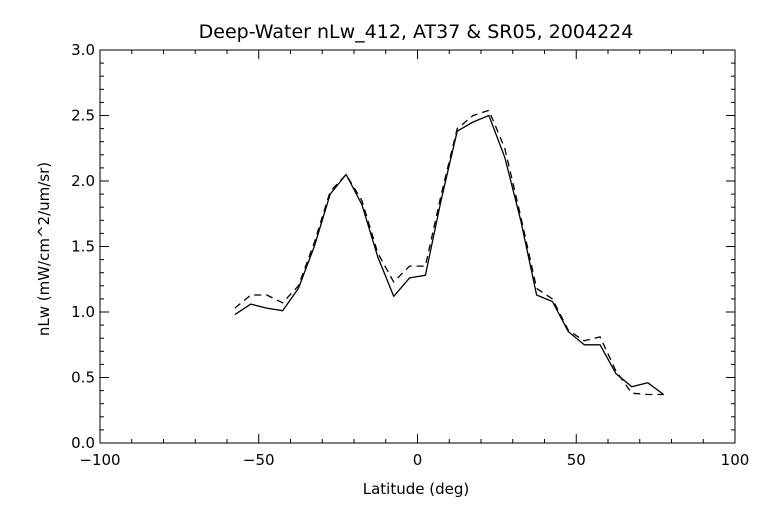 The width and height of the screenshot is (768, 512). What do you see at coordinates (416, 489) in the screenshot?
I see `x-axis-label: Latitude (deg)` at bounding box center [416, 489].